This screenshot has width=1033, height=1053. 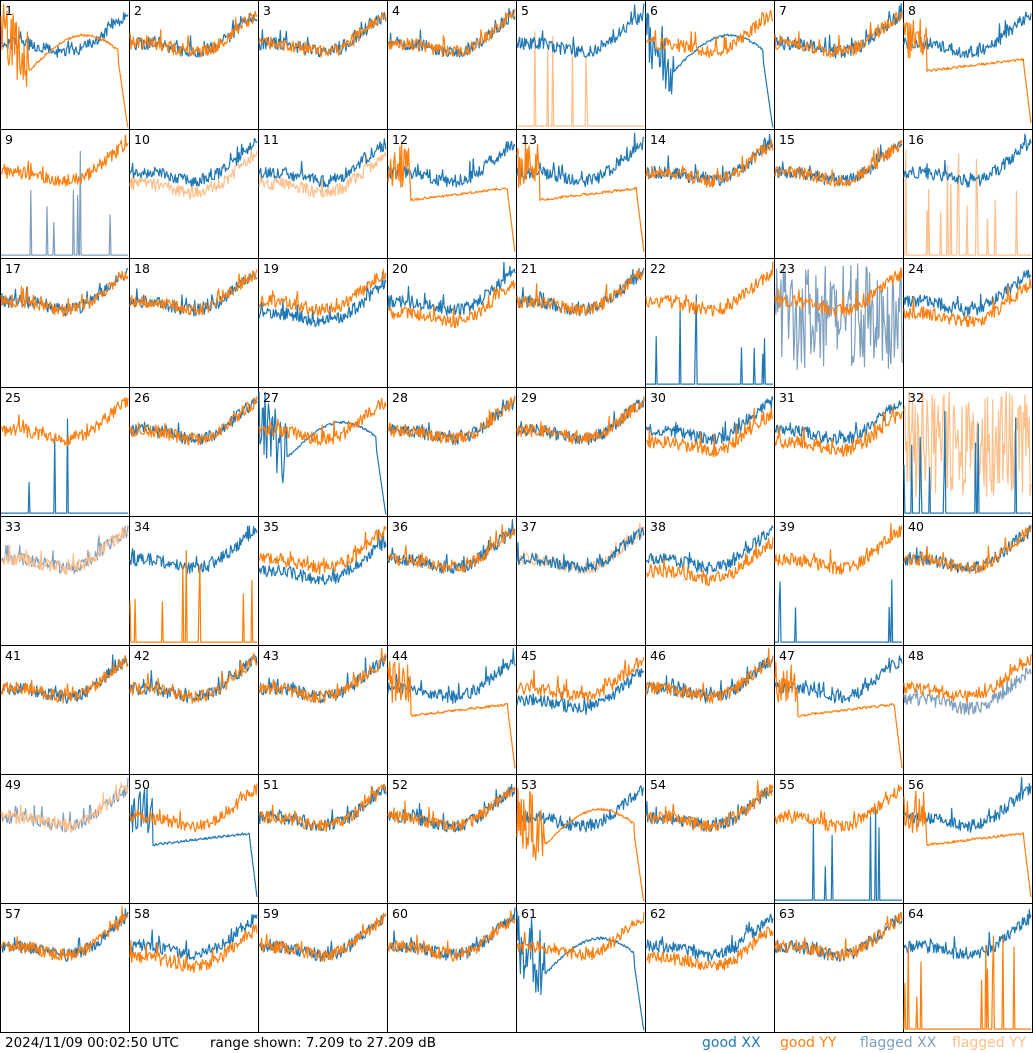 I want to click on panel-label: 12, so click(x=400, y=139).